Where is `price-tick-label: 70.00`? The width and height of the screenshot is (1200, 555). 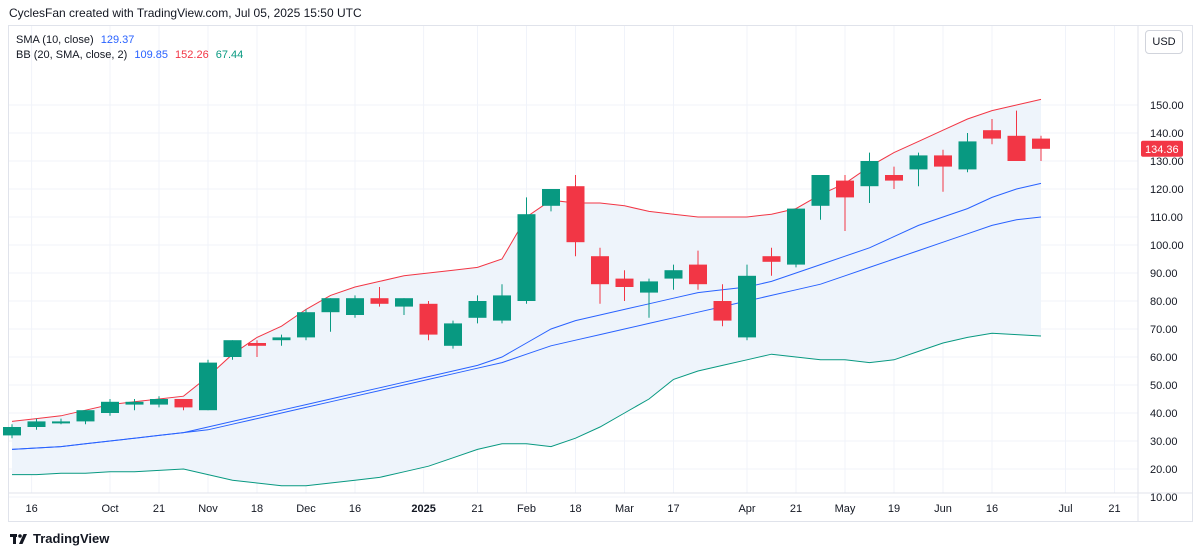 price-tick-label: 70.00 is located at coordinates (1164, 330).